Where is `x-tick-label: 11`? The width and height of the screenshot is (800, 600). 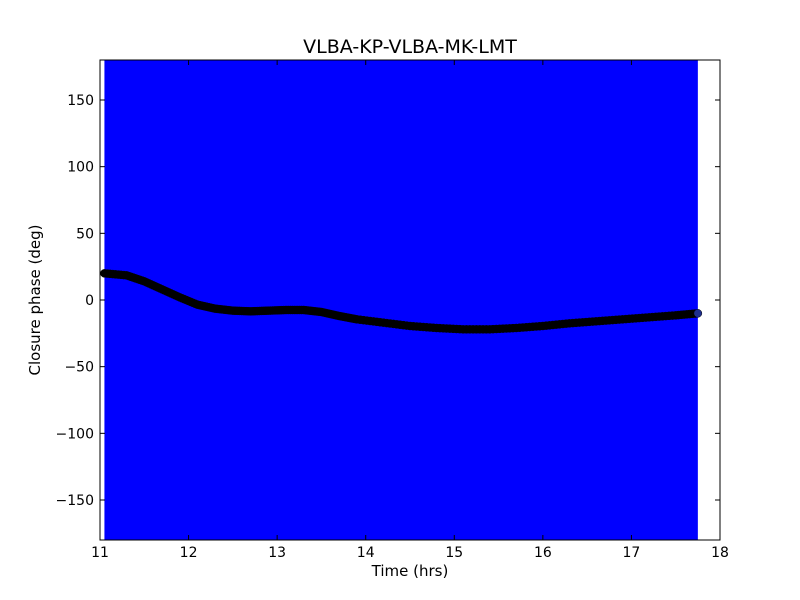
x-tick-label: 11 is located at coordinates (100, 553).